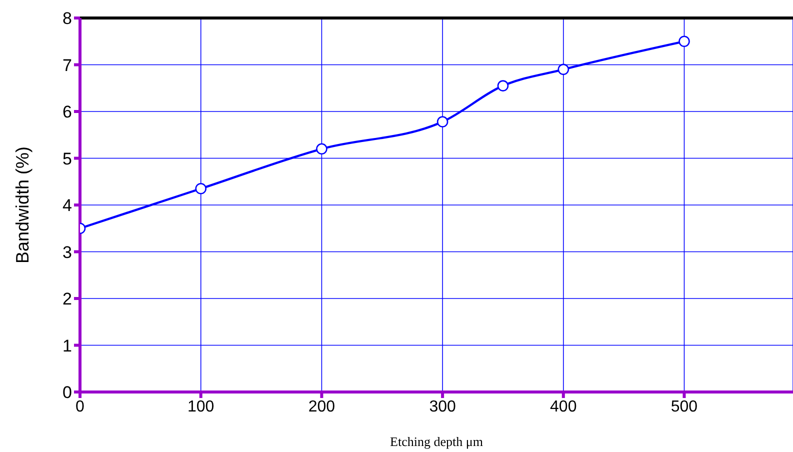 The width and height of the screenshot is (793, 452). What do you see at coordinates (67, 299) in the screenshot?
I see `y-tick-label: 2` at bounding box center [67, 299].